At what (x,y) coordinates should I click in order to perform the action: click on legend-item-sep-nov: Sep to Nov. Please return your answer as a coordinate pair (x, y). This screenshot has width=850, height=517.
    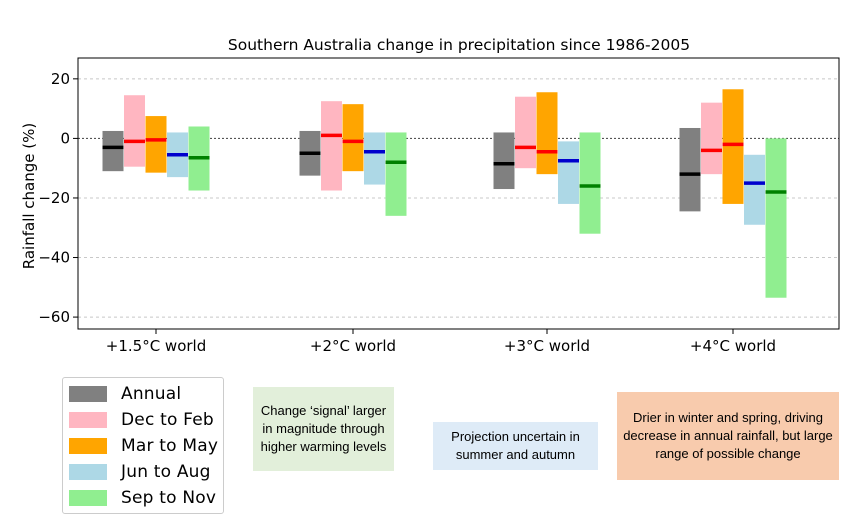
    Looking at the image, I should click on (142, 498).